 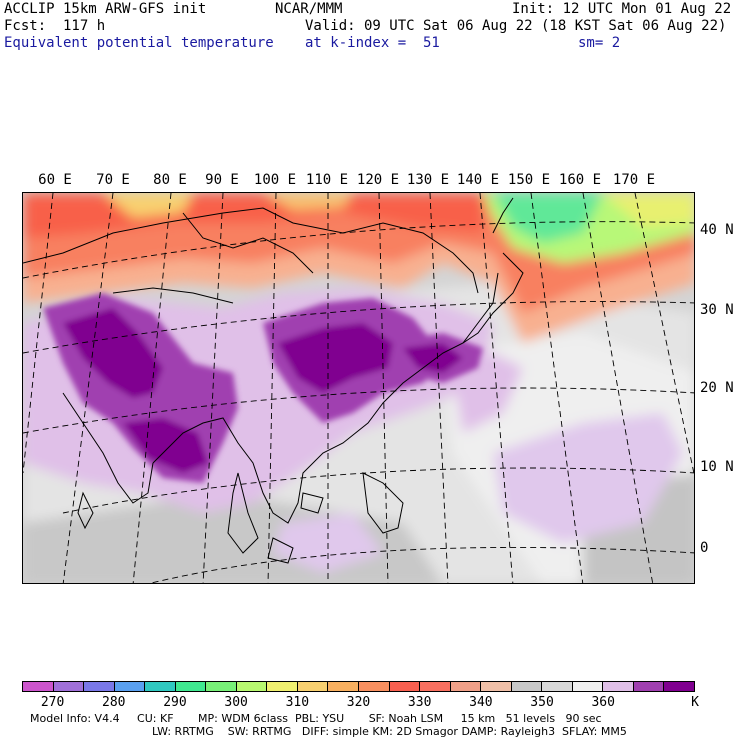 What do you see at coordinates (297, 702) in the screenshot?
I see `colorbar-tick-label: 310` at bounding box center [297, 702].